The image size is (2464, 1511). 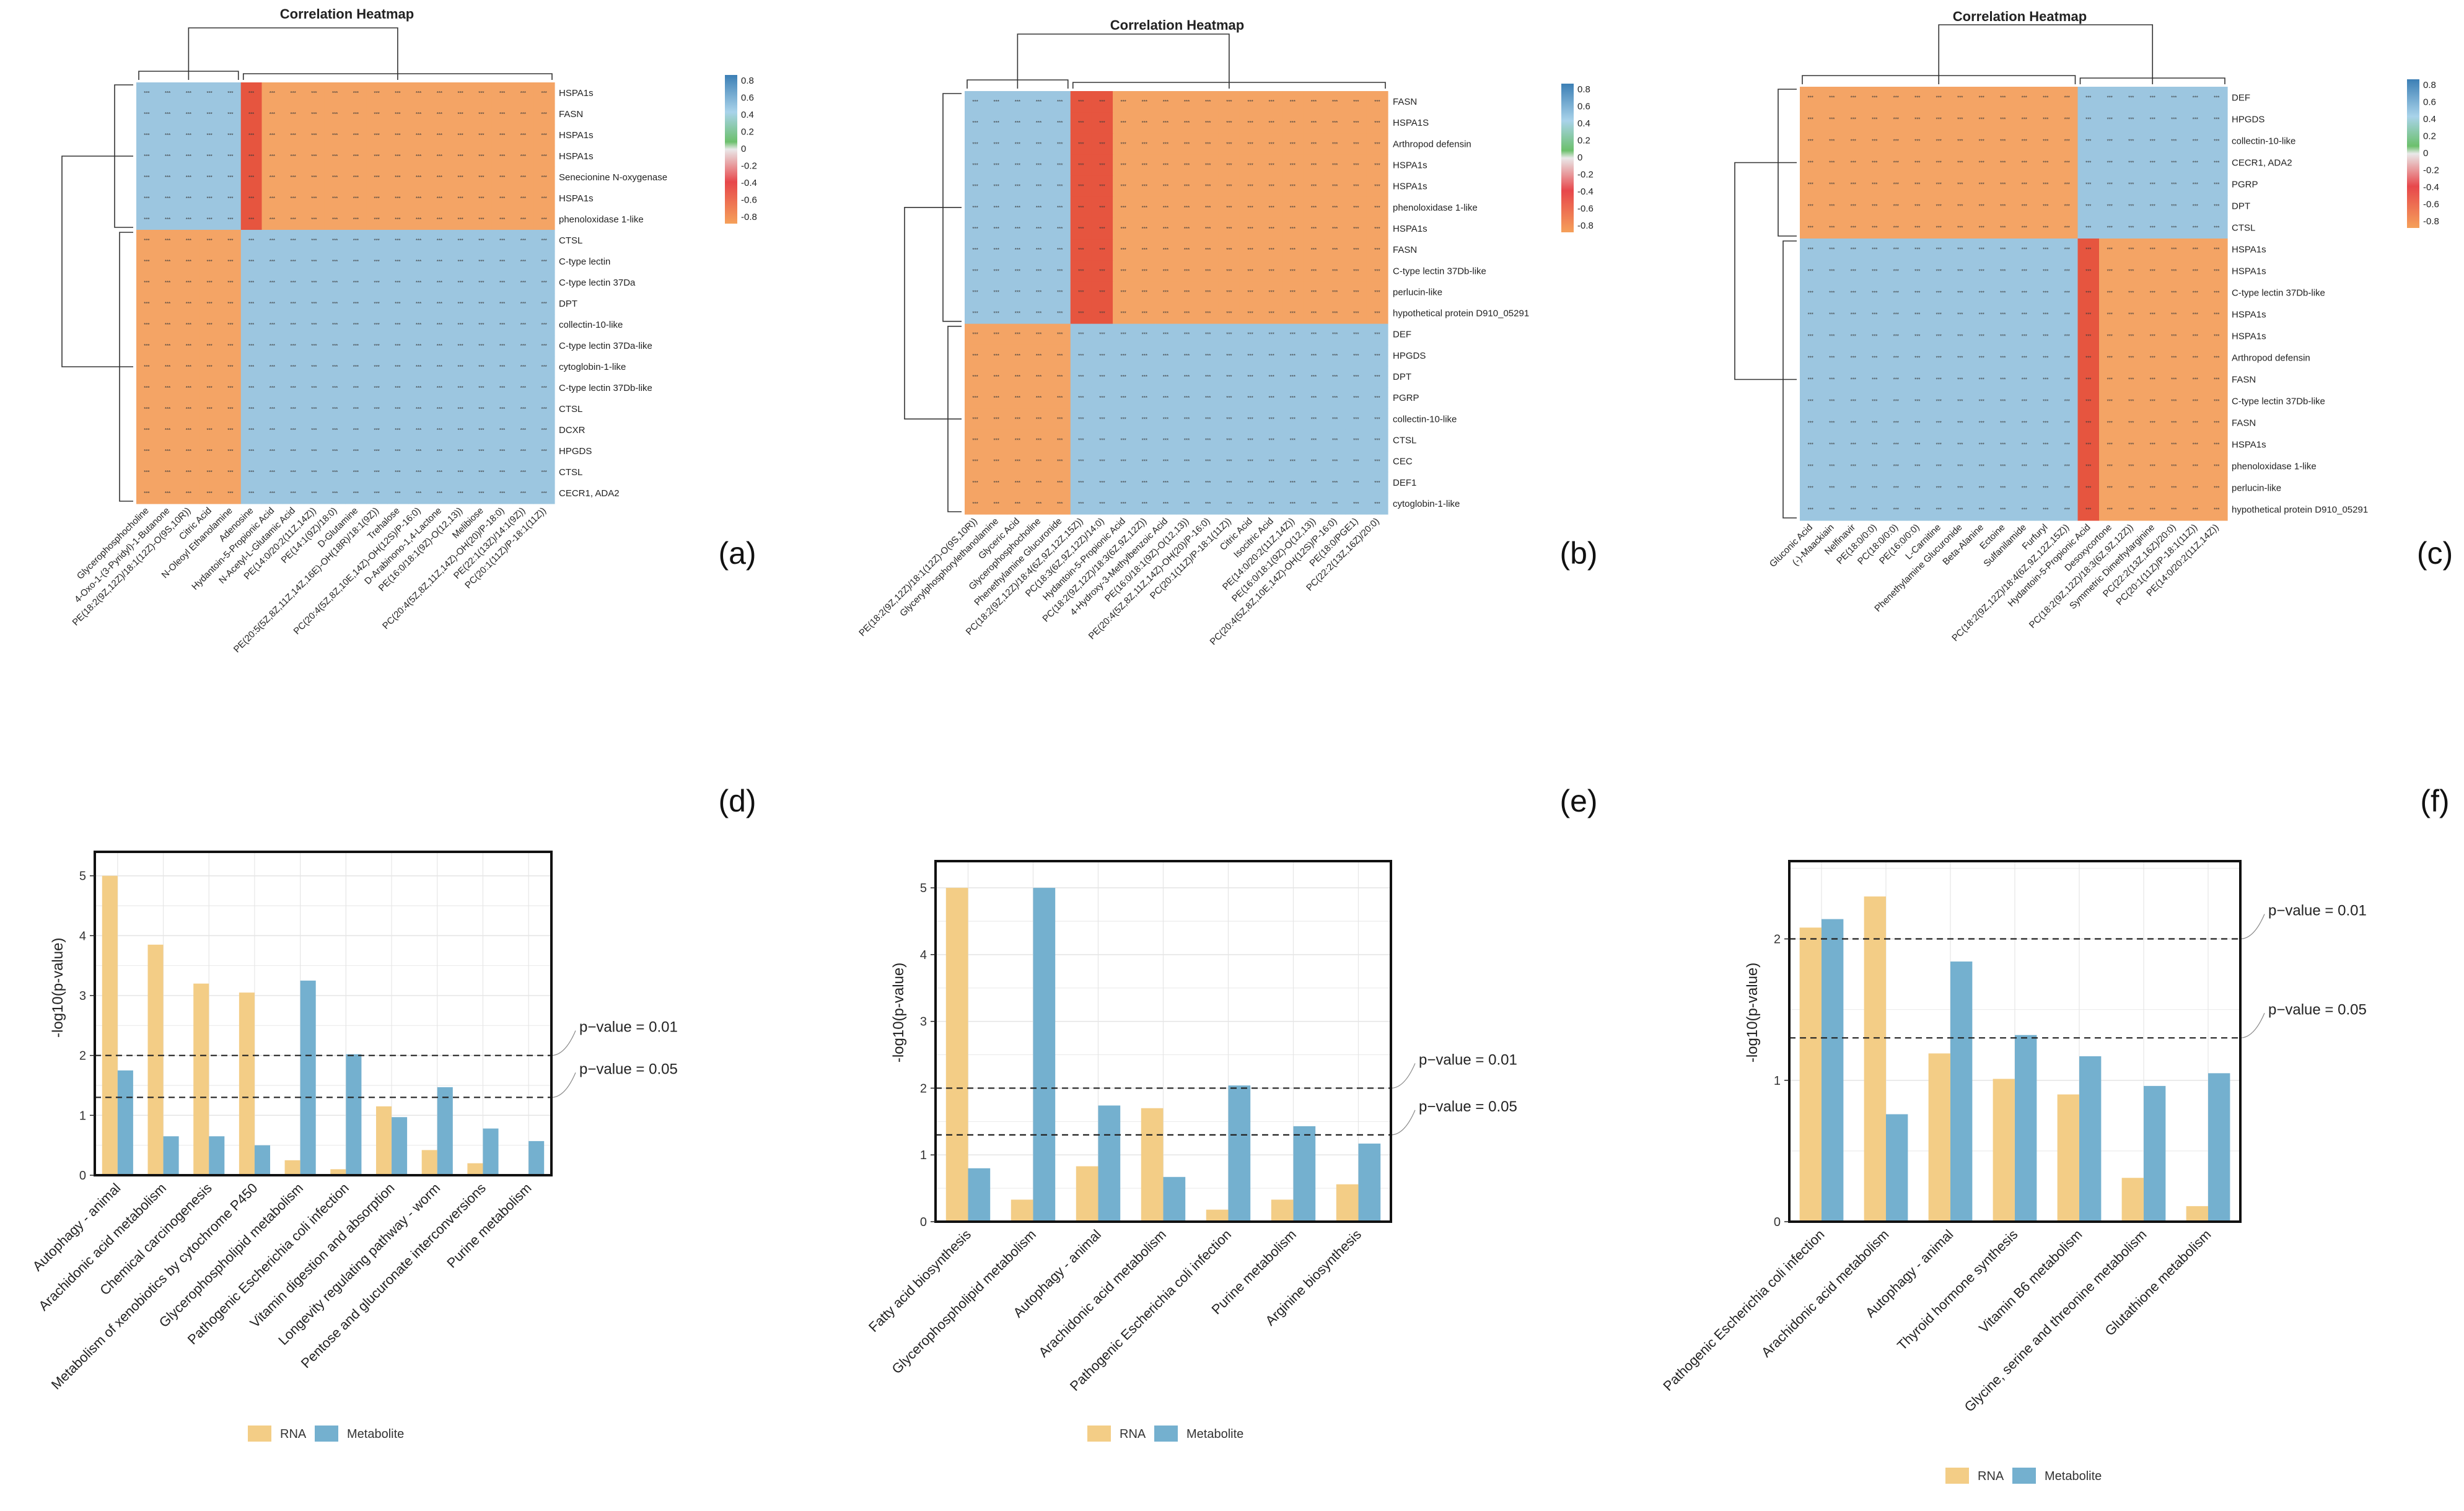 What do you see at coordinates (1432, 144) in the screenshot?
I see `row-label: Arthropod defensin` at bounding box center [1432, 144].